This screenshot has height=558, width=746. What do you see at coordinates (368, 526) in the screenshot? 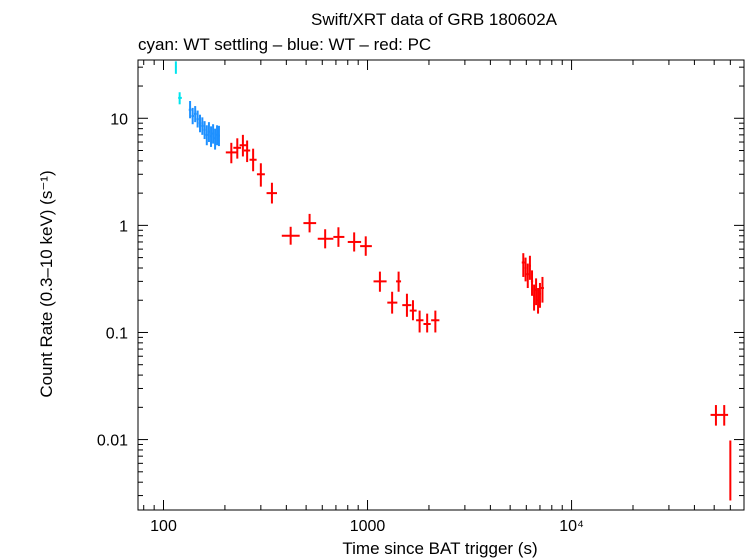
I see `x-tick-label: 1000` at bounding box center [368, 526].